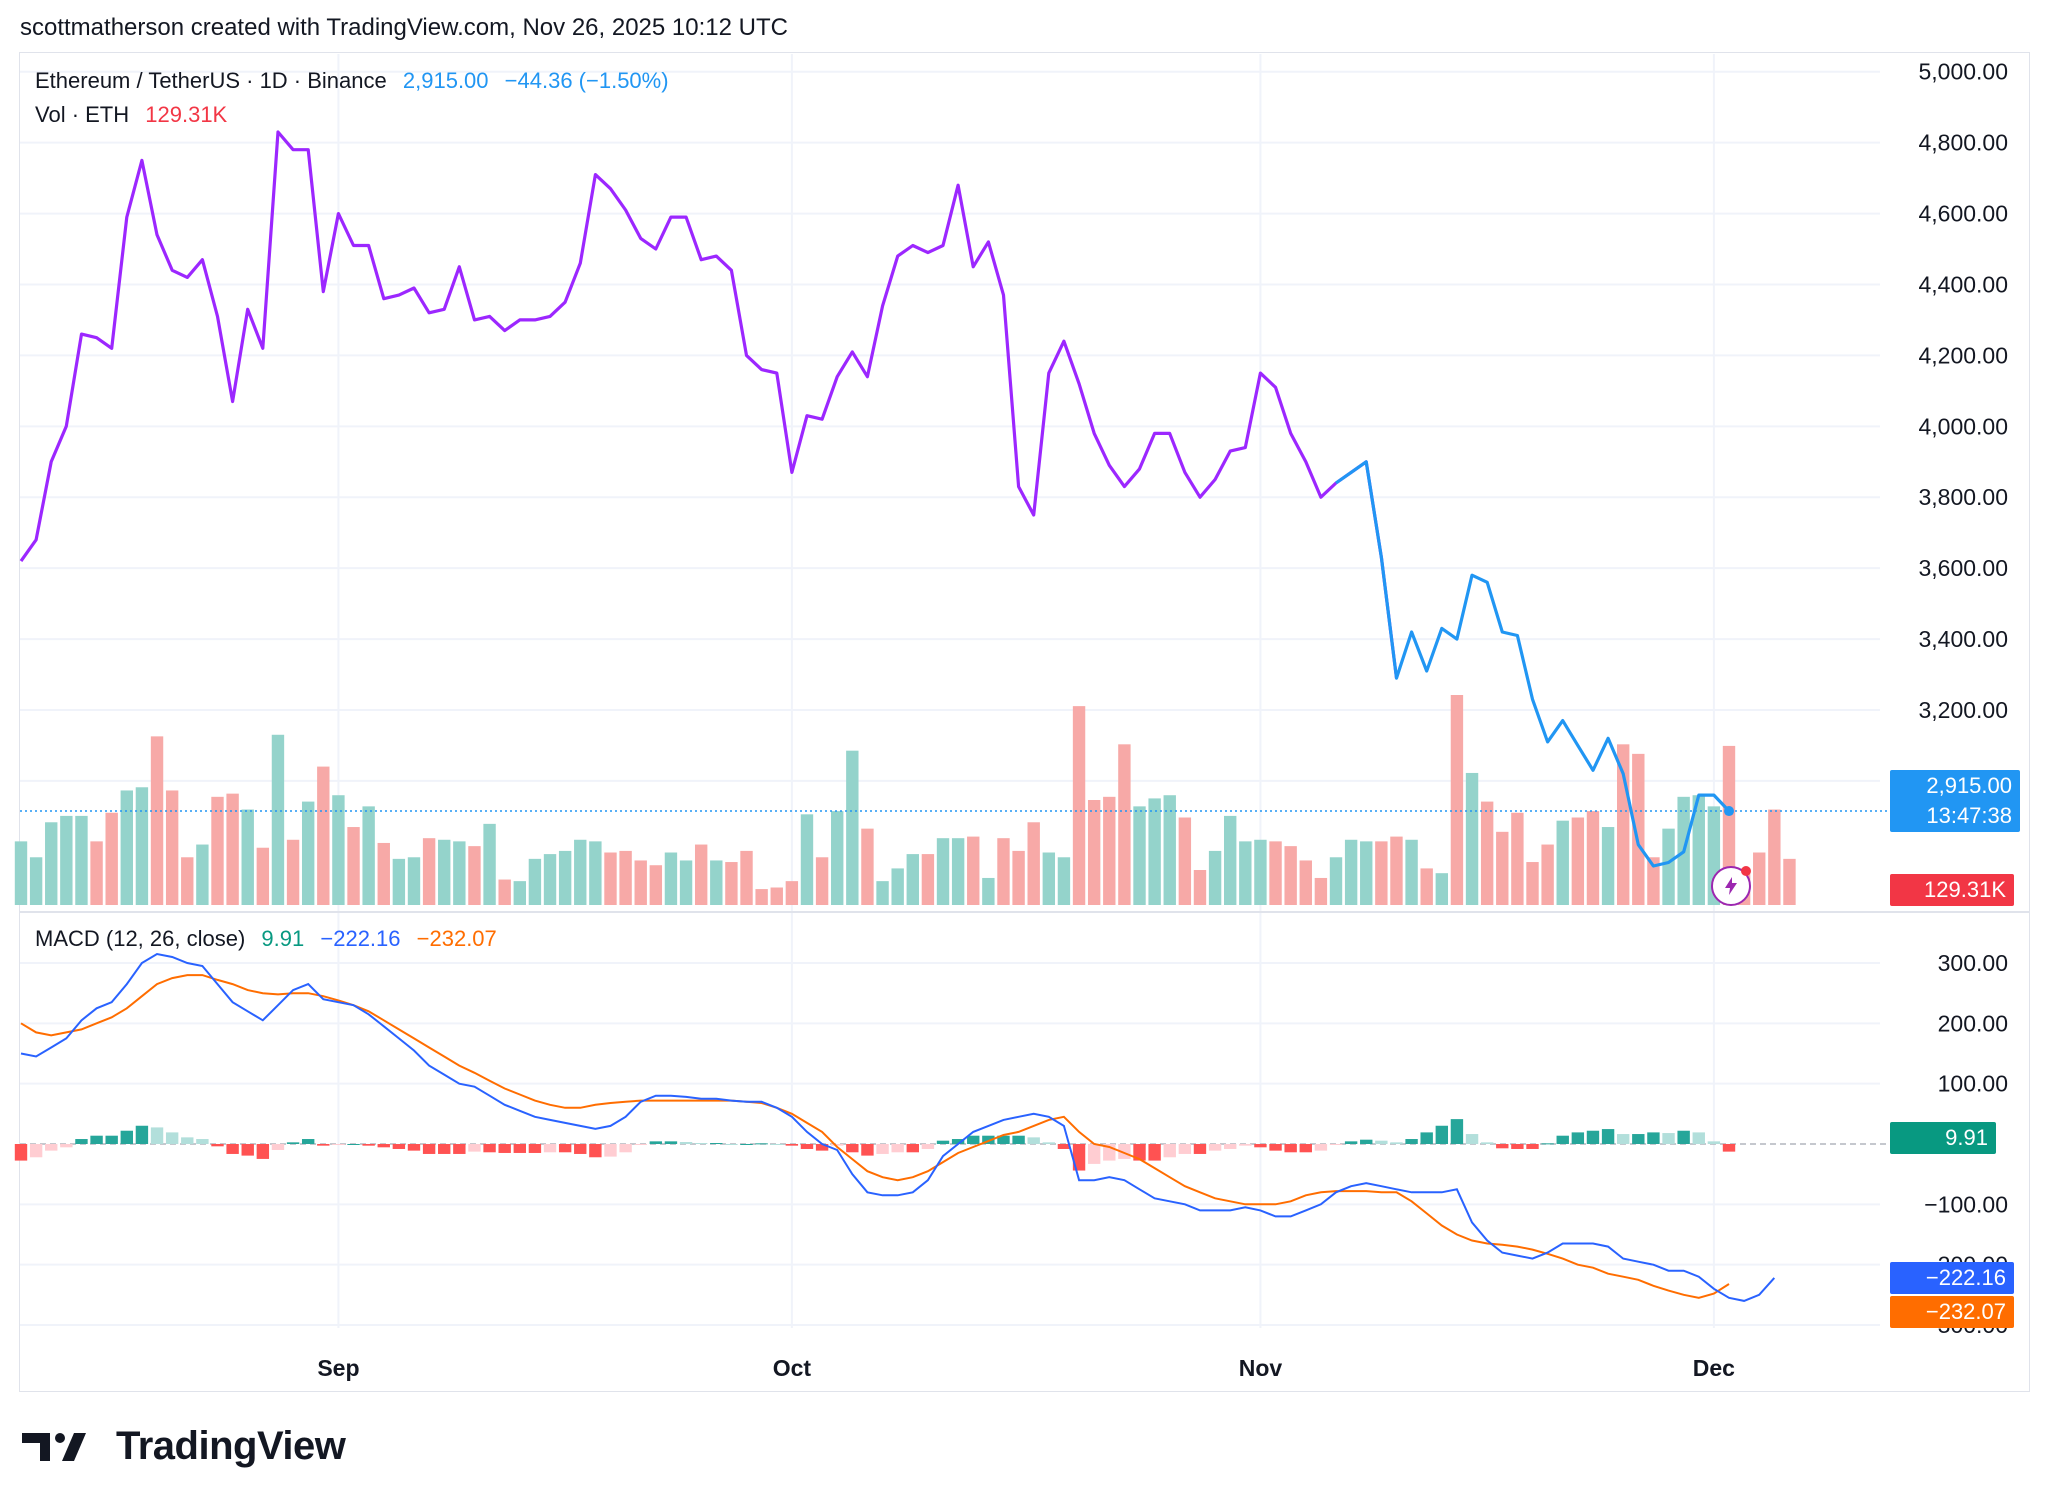 The image size is (2048, 1508). I want to click on tradingview-logo: TradingView, so click(184, 1446).